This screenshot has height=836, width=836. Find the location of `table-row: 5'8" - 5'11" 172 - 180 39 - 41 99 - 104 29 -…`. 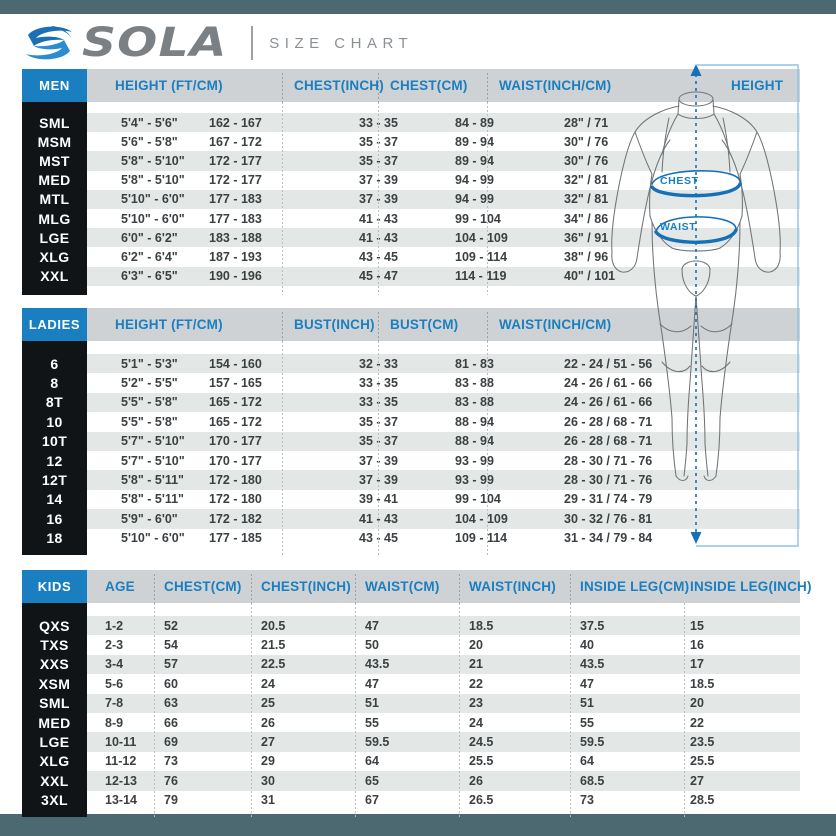

table-row: 5'8" - 5'11" 172 - 180 39 - 41 99 - 104 29 -… is located at coordinates (411, 499).